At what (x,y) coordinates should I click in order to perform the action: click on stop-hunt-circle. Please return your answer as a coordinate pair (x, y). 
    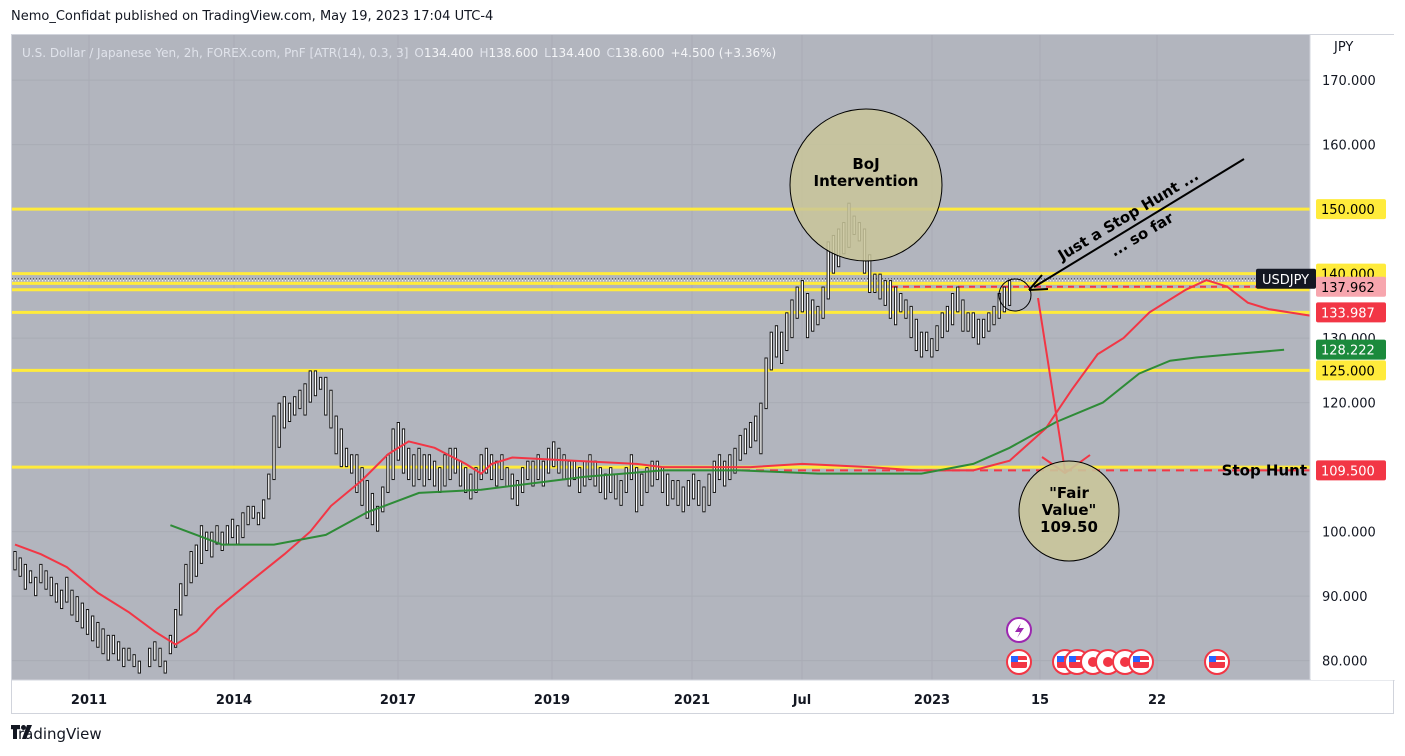
    Looking at the image, I should click on (1015, 295).